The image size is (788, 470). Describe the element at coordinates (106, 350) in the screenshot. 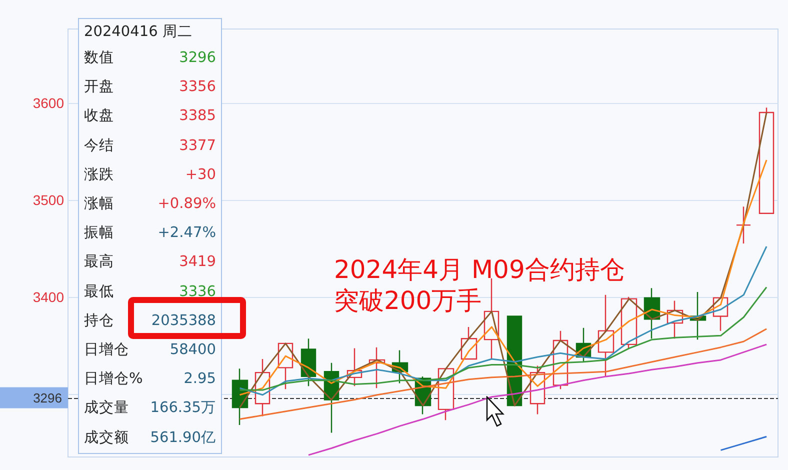

I see `annotation: 日增仓` at that location.